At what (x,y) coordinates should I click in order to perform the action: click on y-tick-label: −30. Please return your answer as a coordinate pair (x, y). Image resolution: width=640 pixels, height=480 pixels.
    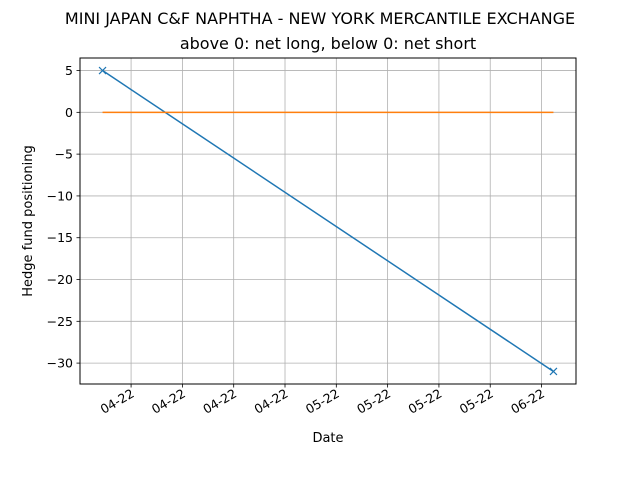
    Looking at the image, I should click on (60, 363).